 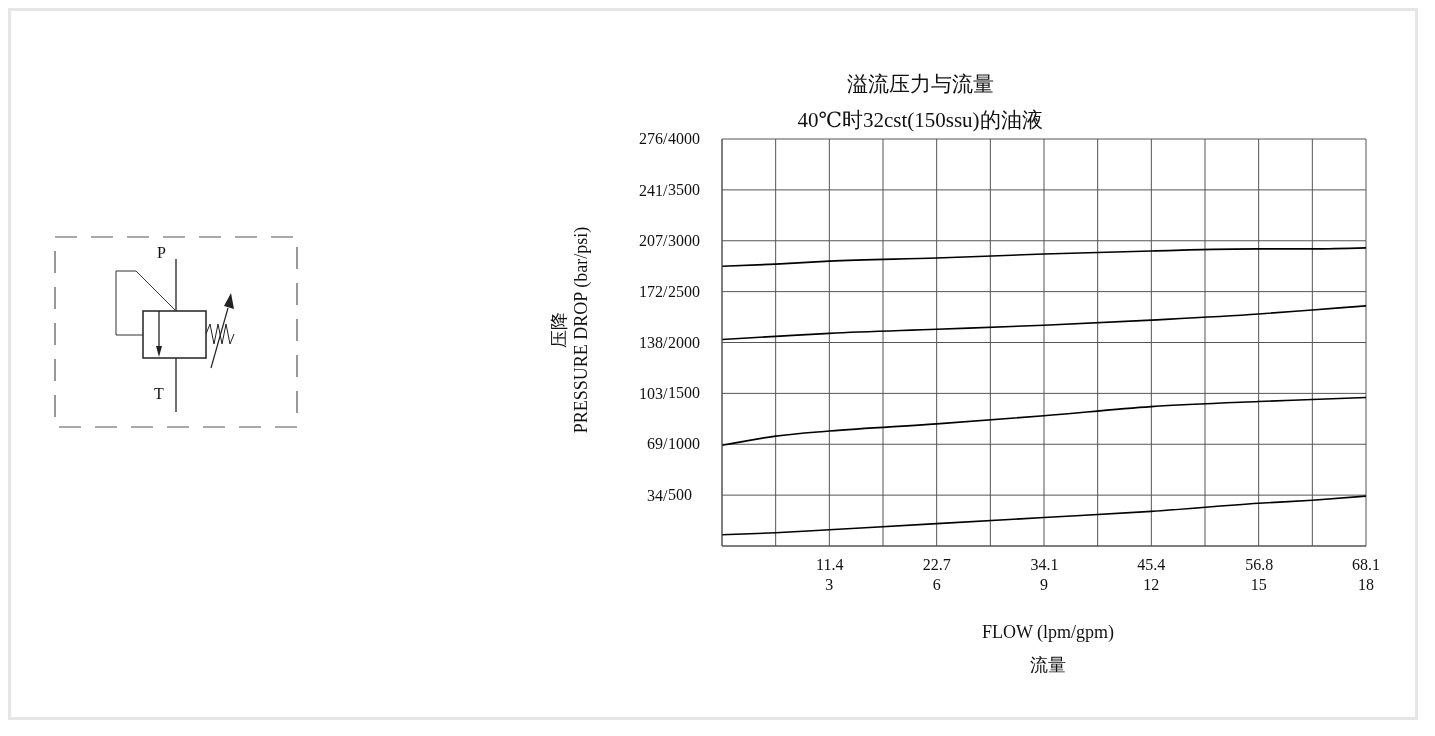 What do you see at coordinates (684, 393) in the screenshot?
I see `y-tick-label: 1500` at bounding box center [684, 393].